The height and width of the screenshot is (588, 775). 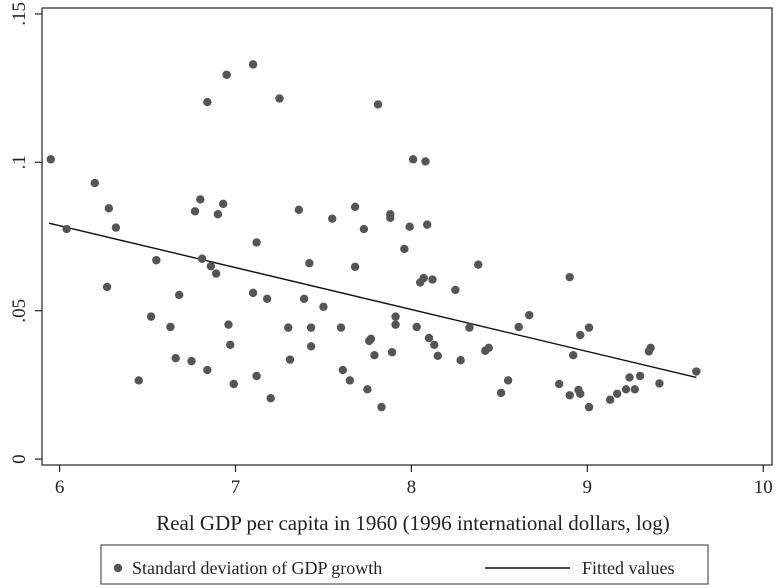 What do you see at coordinates (19, 14) in the screenshot?
I see `y-tick-label: .15` at bounding box center [19, 14].